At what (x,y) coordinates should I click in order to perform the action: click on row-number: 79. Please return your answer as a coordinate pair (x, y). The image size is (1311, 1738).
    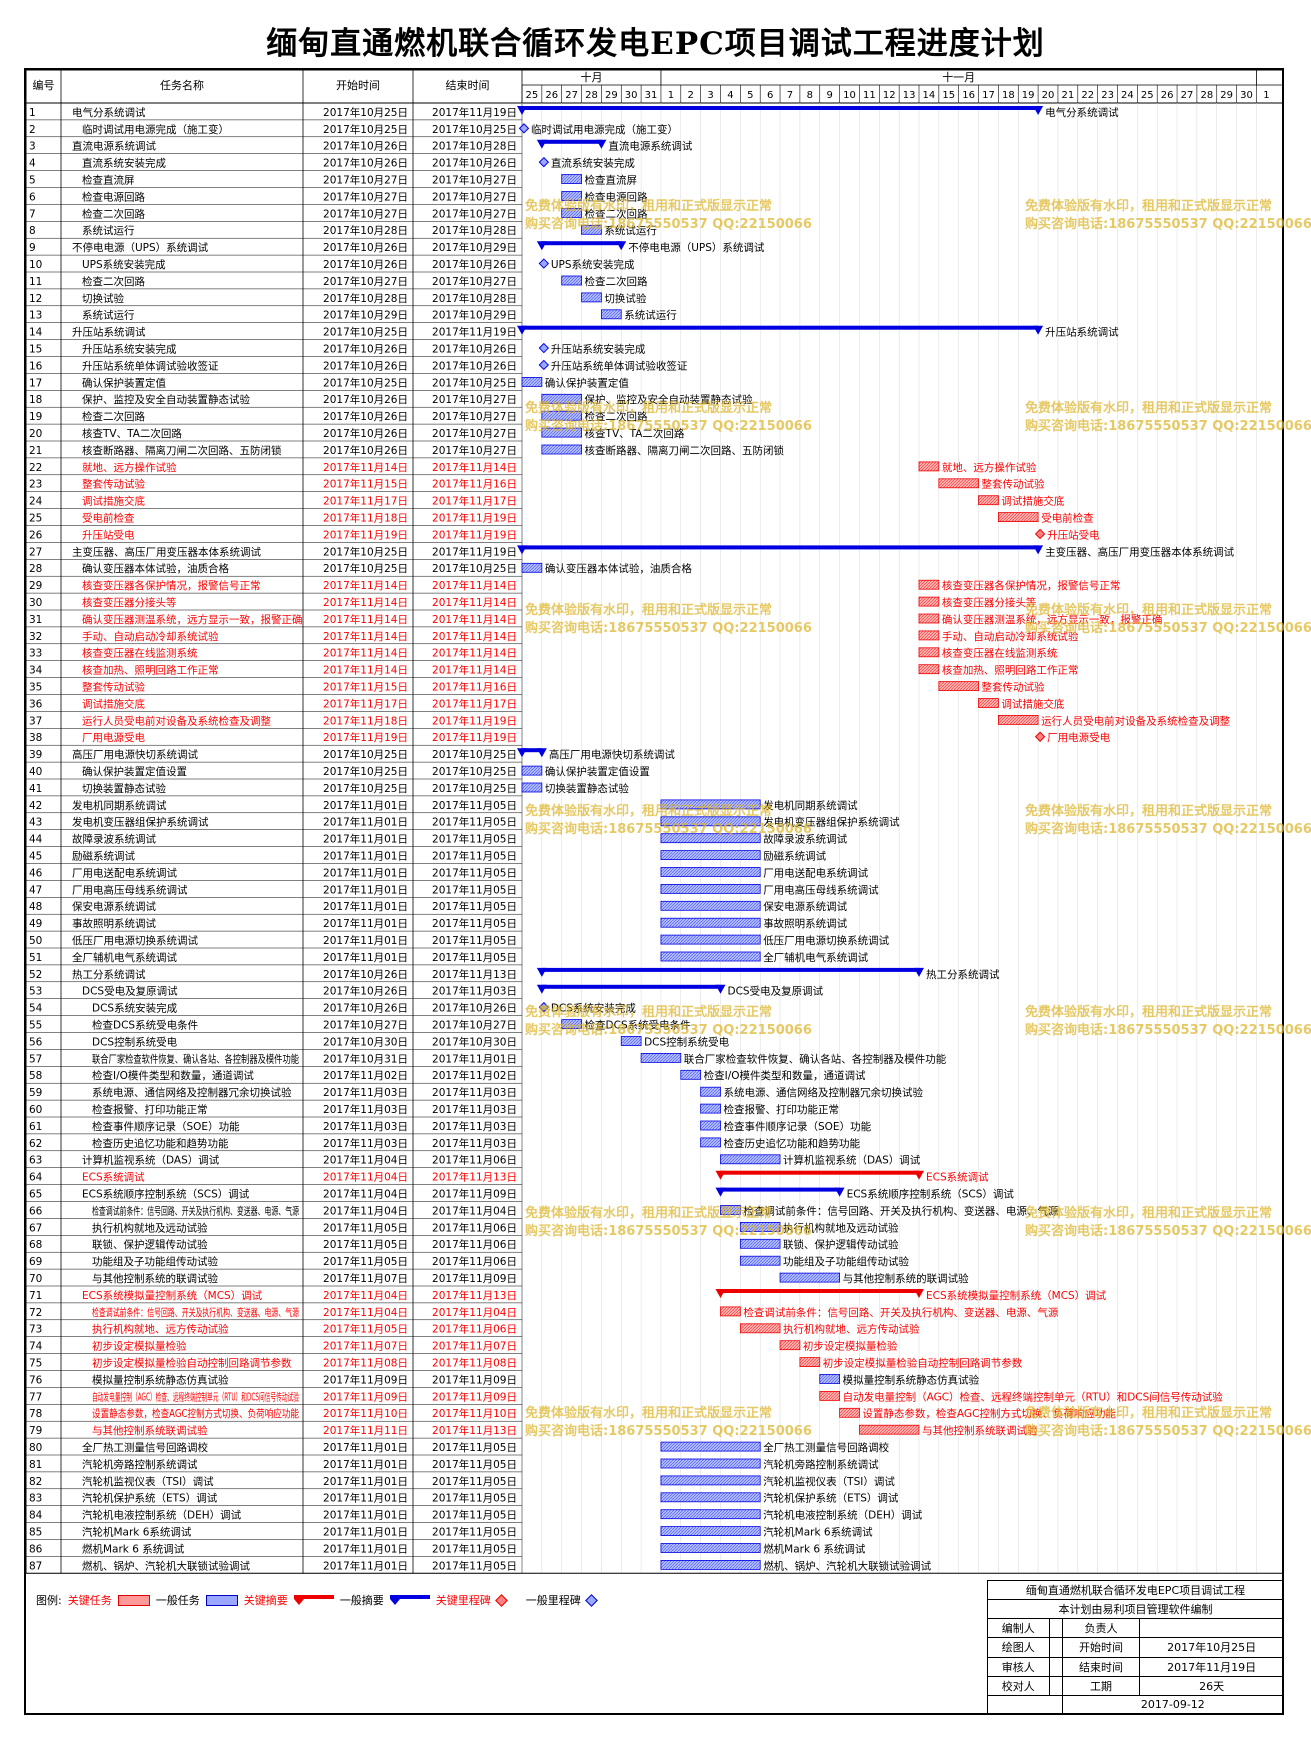
    Looking at the image, I should click on (35, 1431).